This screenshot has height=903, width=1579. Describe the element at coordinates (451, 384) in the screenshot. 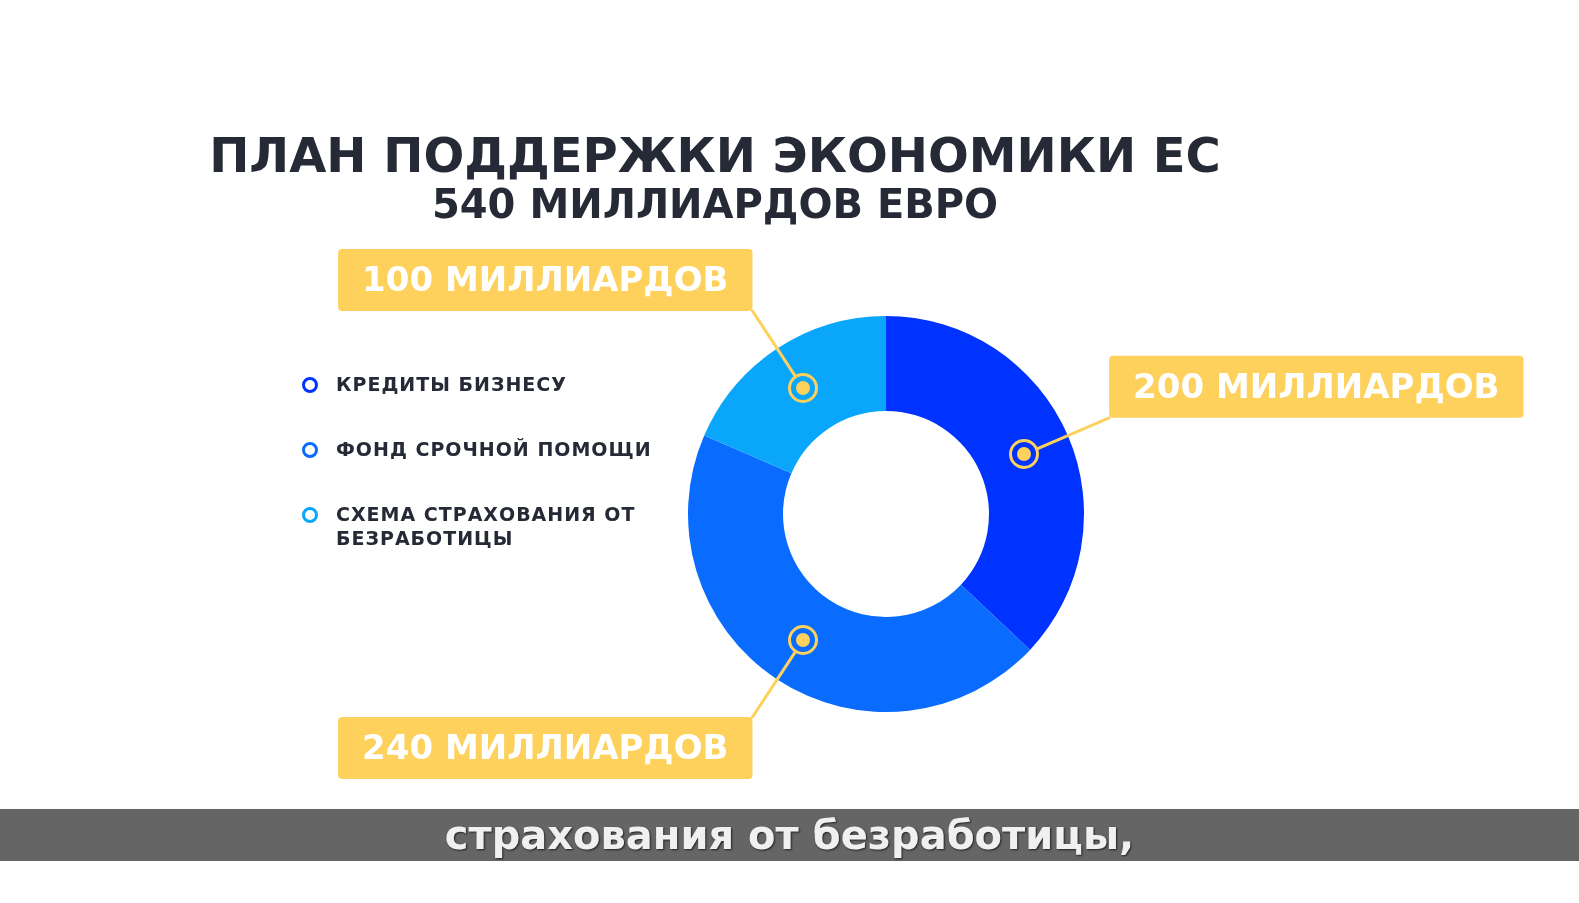

I see `legend-label: КРЕДИТЫ БИЗНЕСУ` at that location.